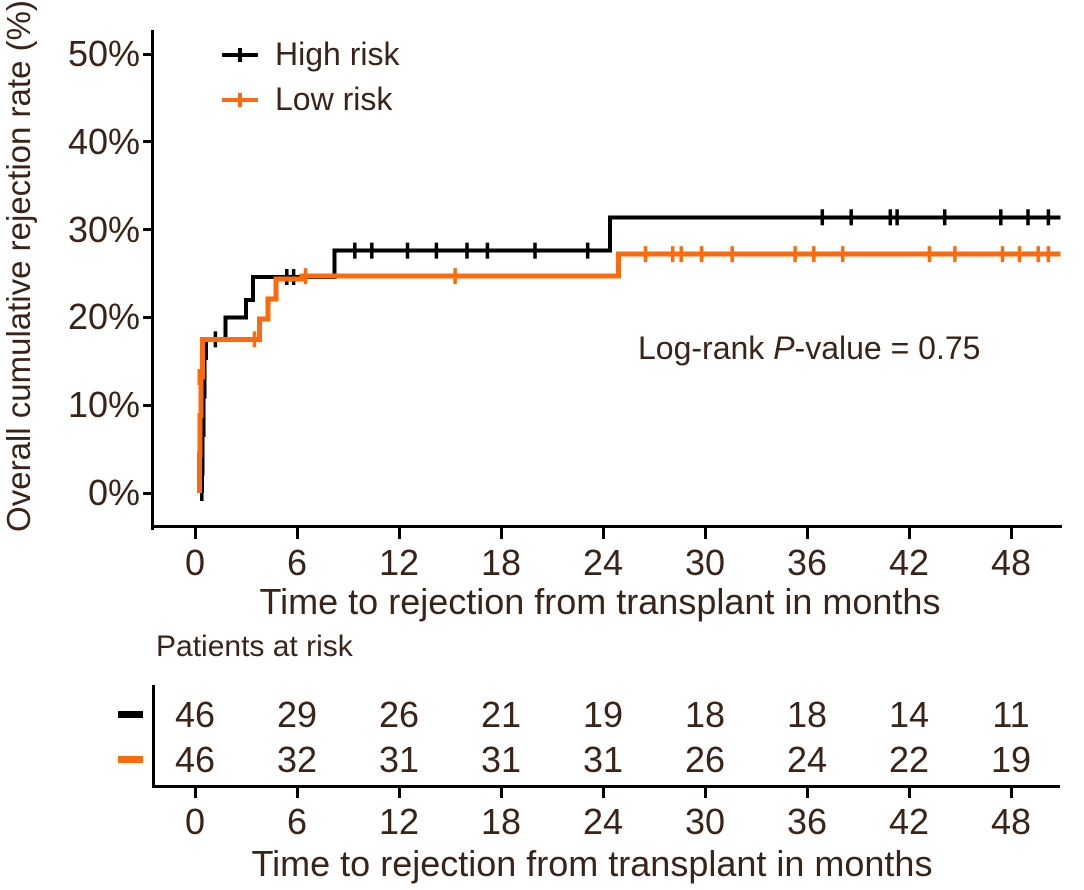 This screenshot has width=1084, height=890. I want to click on risk-count-high-risk: 26, so click(399, 714).